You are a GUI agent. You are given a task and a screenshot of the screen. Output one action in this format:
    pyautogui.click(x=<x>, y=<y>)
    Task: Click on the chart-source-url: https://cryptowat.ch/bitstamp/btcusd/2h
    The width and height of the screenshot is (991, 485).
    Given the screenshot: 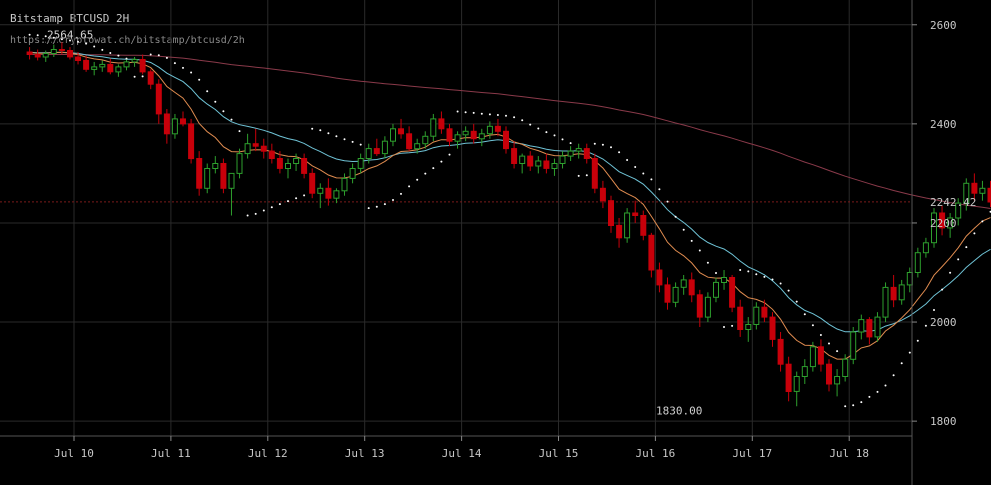 What is the action you would take?
    pyautogui.click(x=127, y=40)
    